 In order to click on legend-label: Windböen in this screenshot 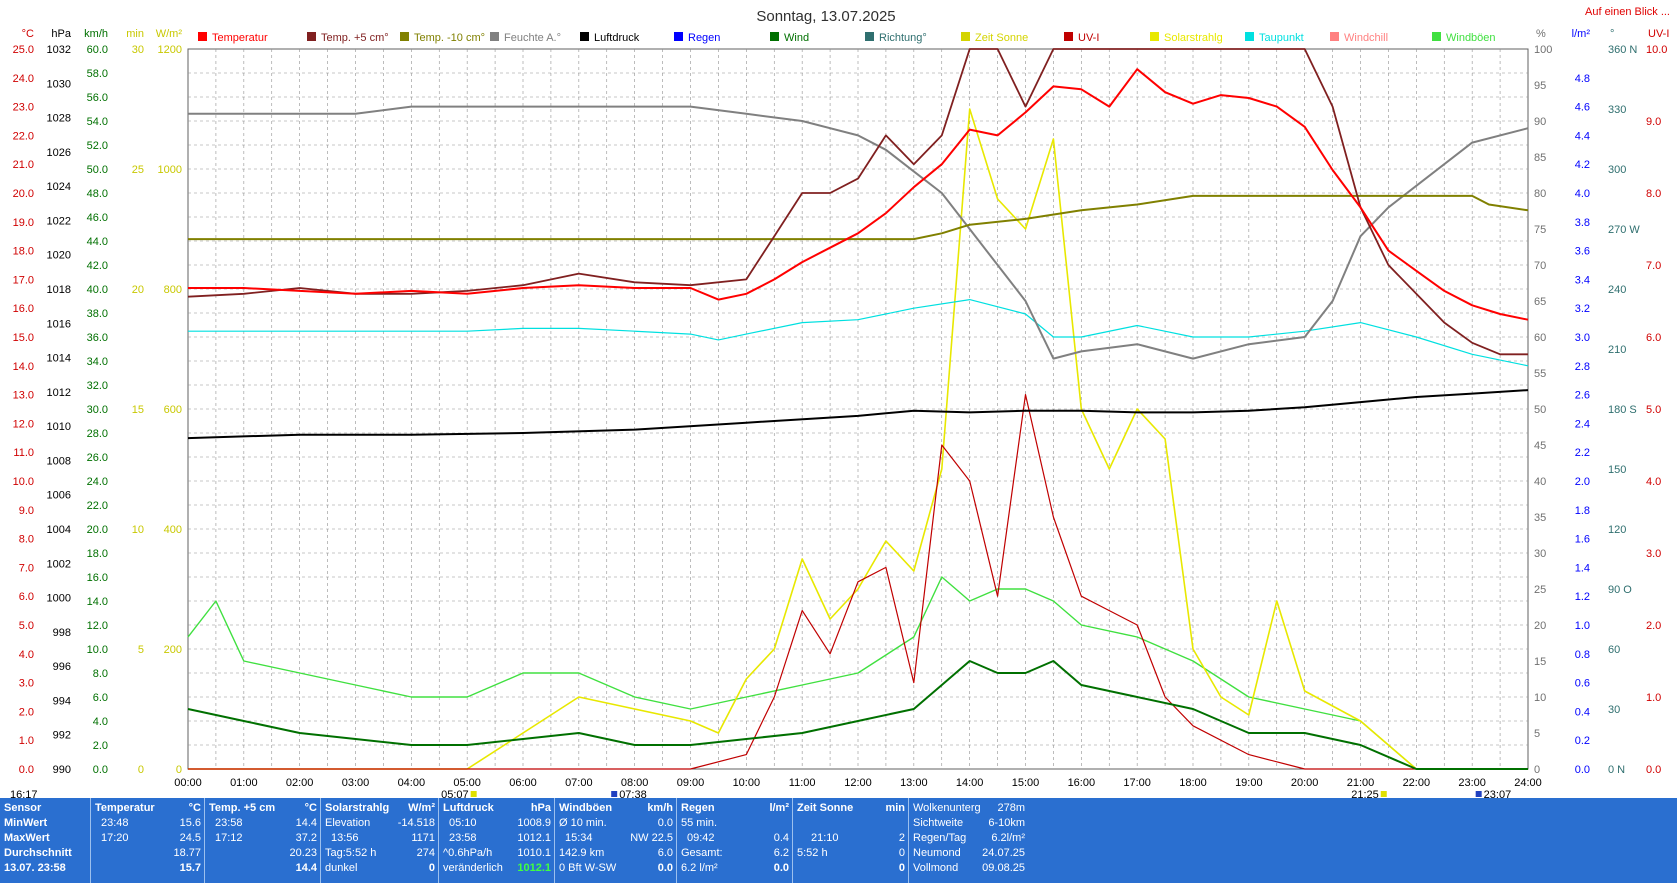, I will do `click(1471, 38)`.